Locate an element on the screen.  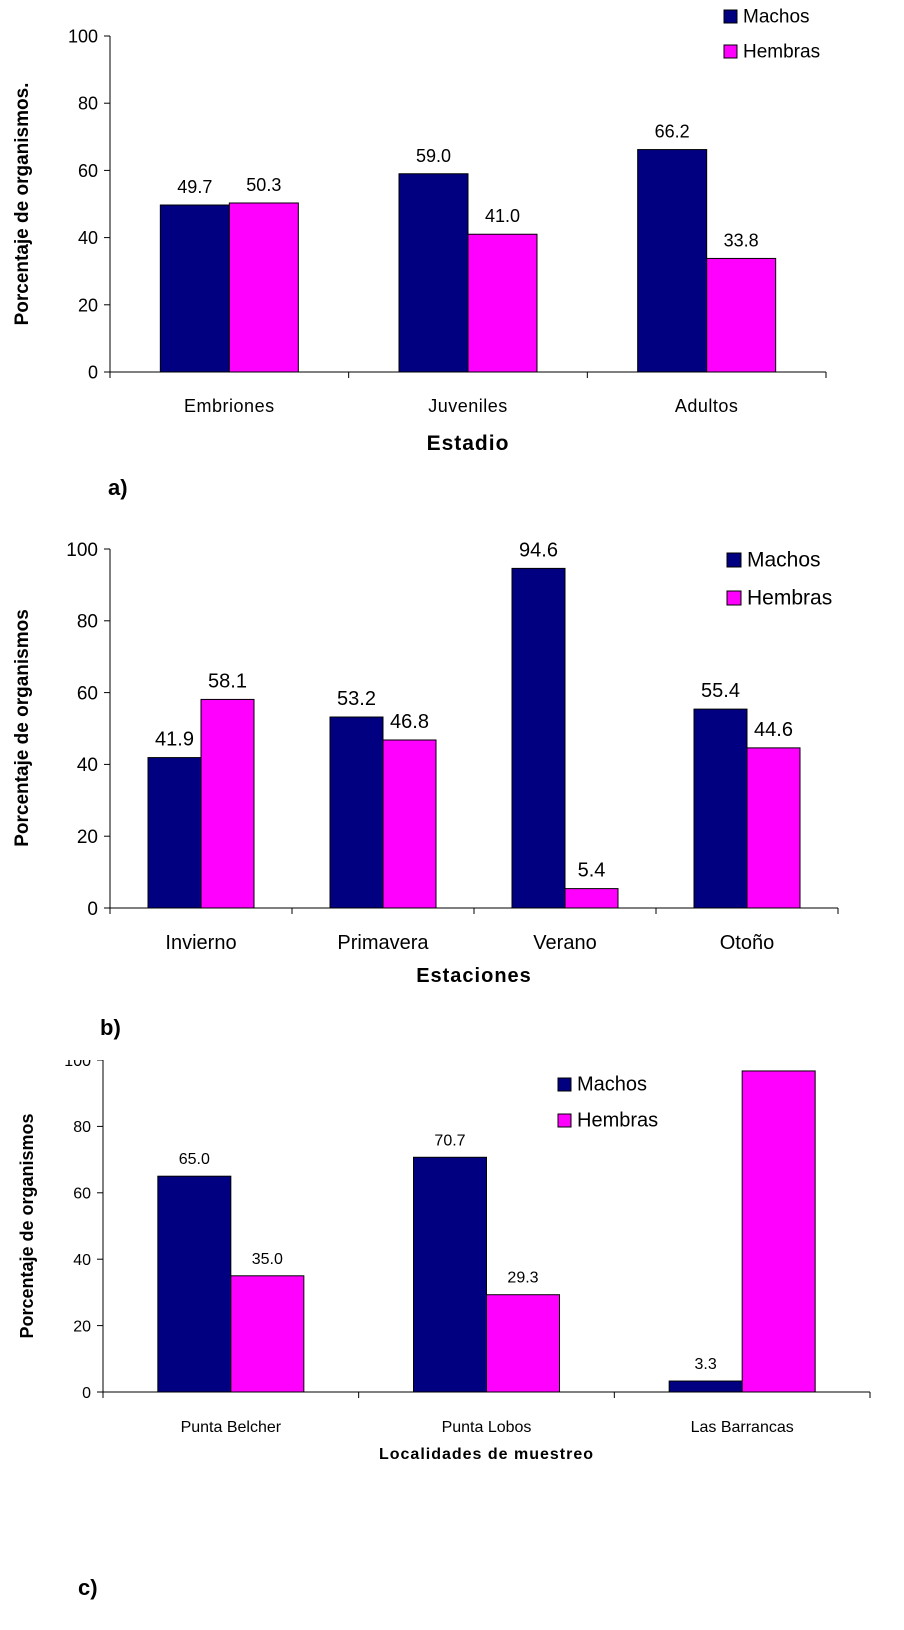
panel-label-a: a) is located at coordinates (118, 487).